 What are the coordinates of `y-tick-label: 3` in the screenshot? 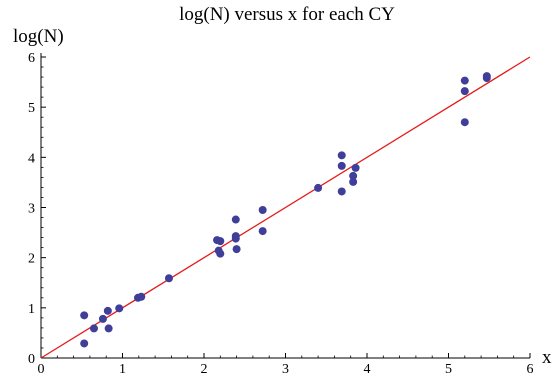 It's located at (31, 209).